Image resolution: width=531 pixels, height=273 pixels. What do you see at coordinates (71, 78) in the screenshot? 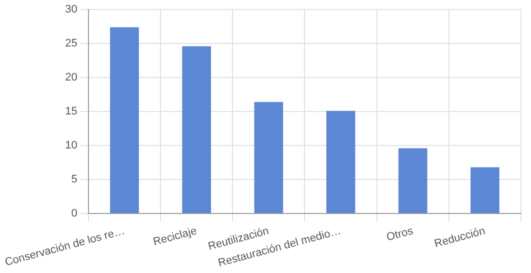
I see `y-tick-label: 20` at bounding box center [71, 78].